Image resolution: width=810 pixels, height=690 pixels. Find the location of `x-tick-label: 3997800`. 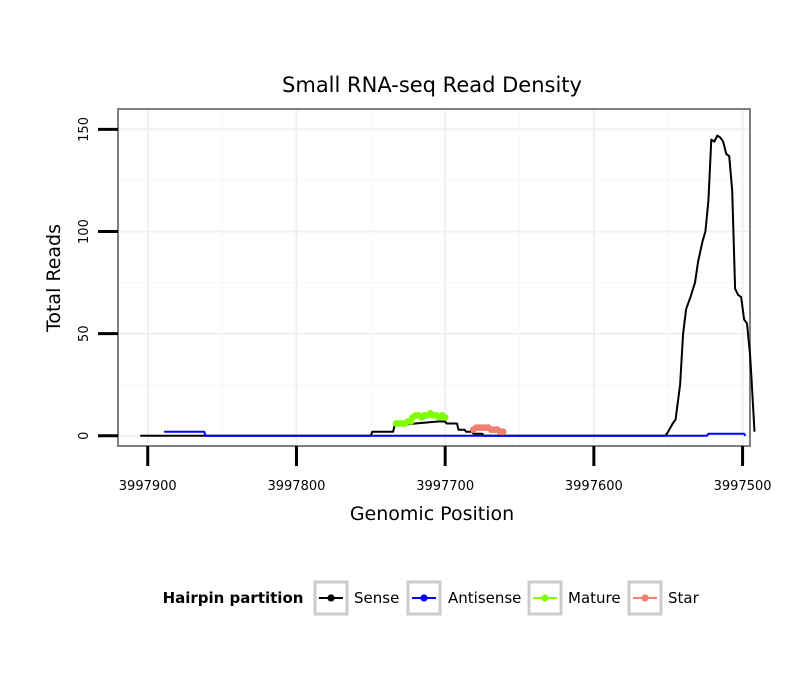

x-tick-label: 3997800 is located at coordinates (296, 486).